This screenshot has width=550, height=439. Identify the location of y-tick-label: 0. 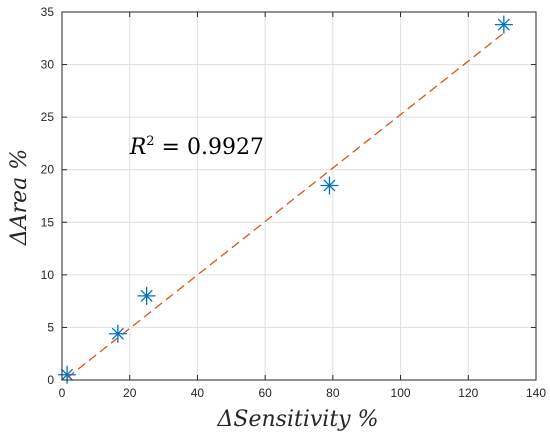
(50, 380).